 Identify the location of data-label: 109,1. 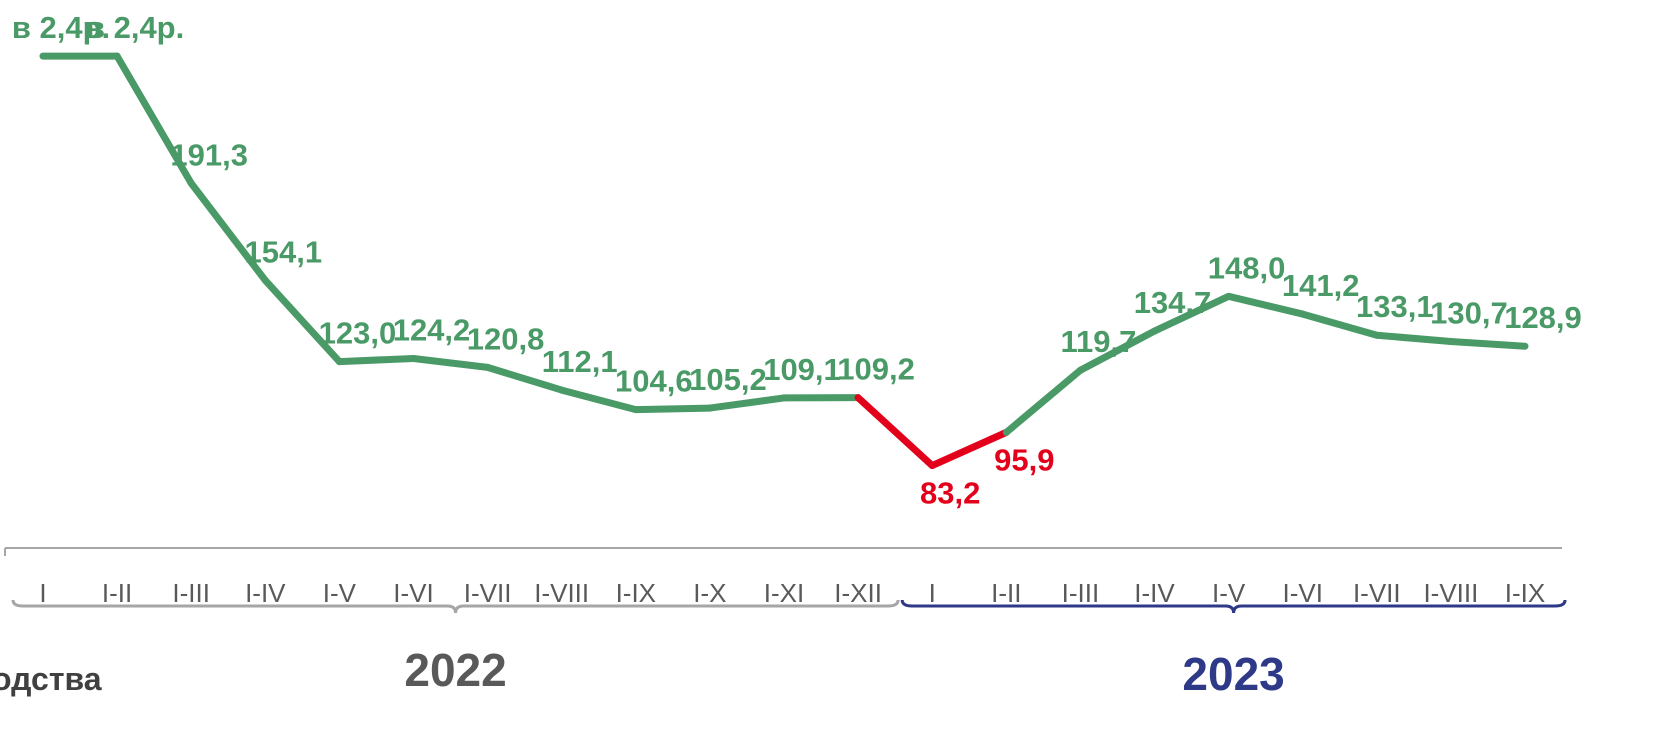
(802, 369).